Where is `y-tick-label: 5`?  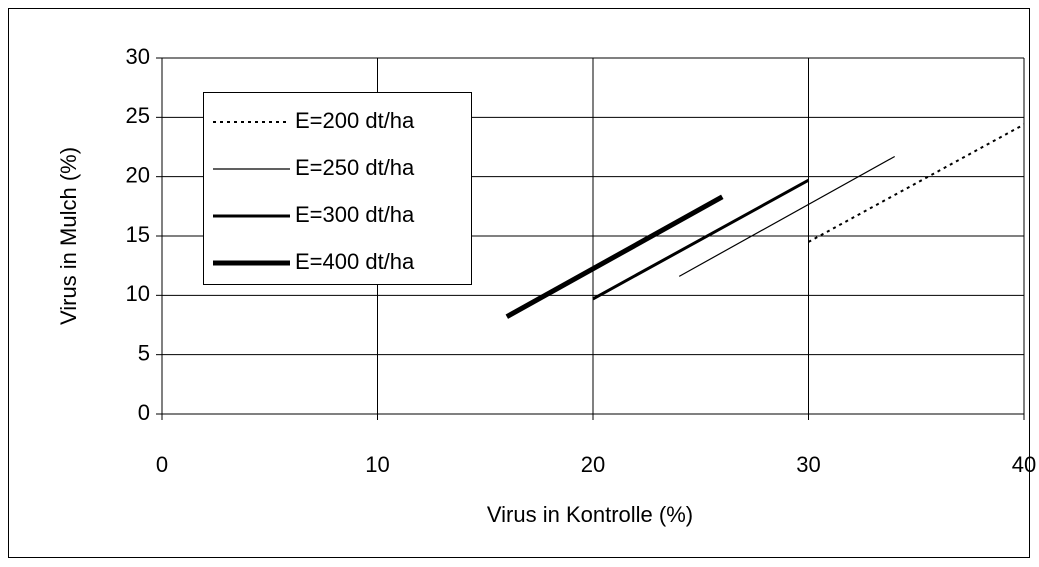 y-tick-label: 5 is located at coordinates (144, 352).